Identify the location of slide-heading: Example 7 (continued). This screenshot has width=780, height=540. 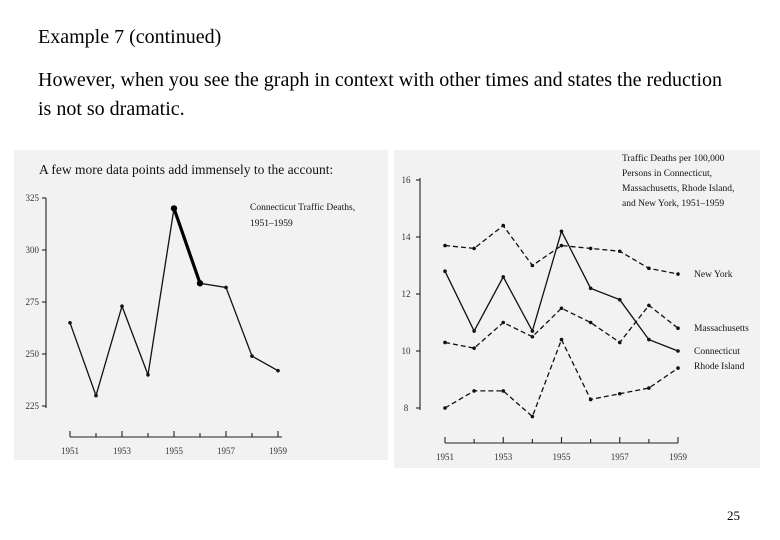
(130, 37).